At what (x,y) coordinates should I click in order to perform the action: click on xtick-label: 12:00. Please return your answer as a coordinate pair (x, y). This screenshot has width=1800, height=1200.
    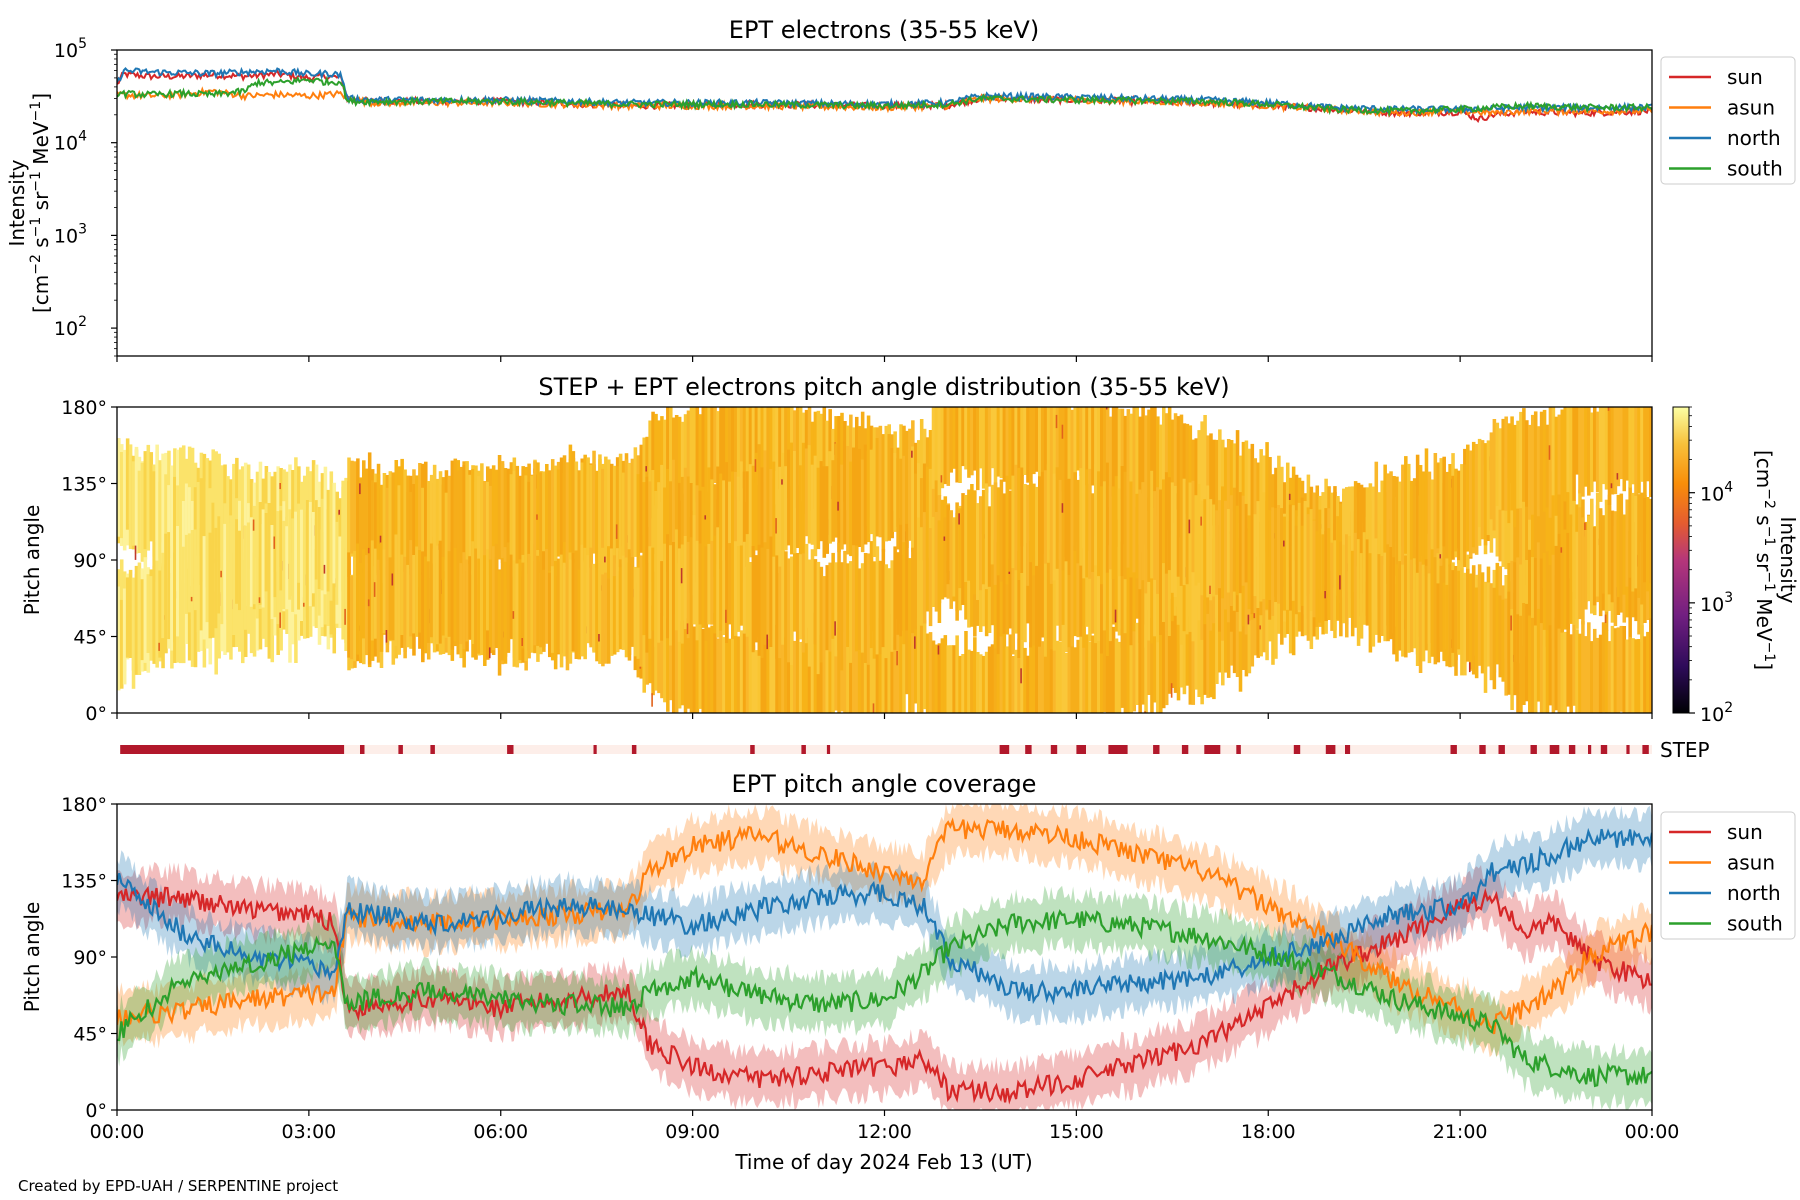
    Looking at the image, I should click on (884, 1132).